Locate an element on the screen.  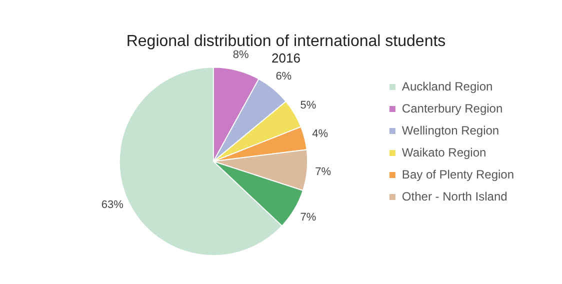
chart-title: Regional distribution of international students is located at coordinates (286, 41).